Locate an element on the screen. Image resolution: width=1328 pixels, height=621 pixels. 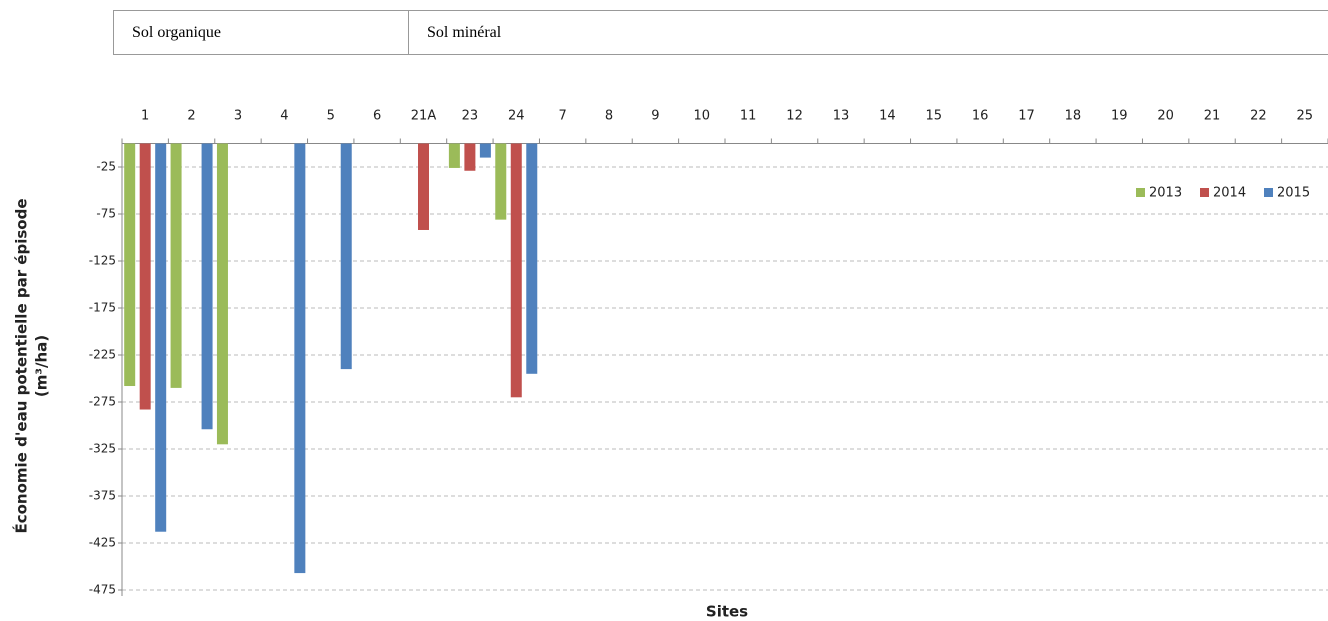
y-tick-label: -125 is located at coordinates (102, 261).